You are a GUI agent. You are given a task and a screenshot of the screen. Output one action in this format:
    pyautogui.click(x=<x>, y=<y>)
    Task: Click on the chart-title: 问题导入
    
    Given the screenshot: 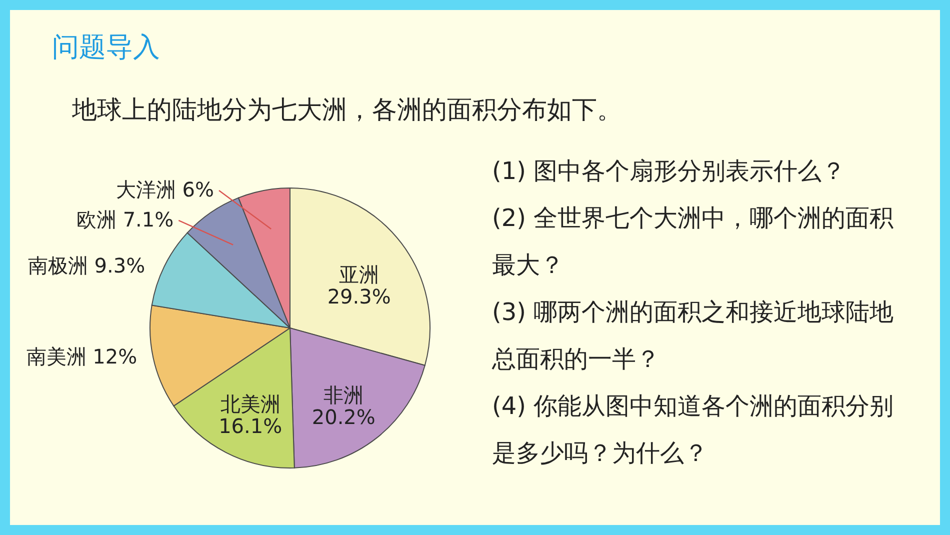 What is the action you would take?
    pyautogui.click(x=106, y=47)
    